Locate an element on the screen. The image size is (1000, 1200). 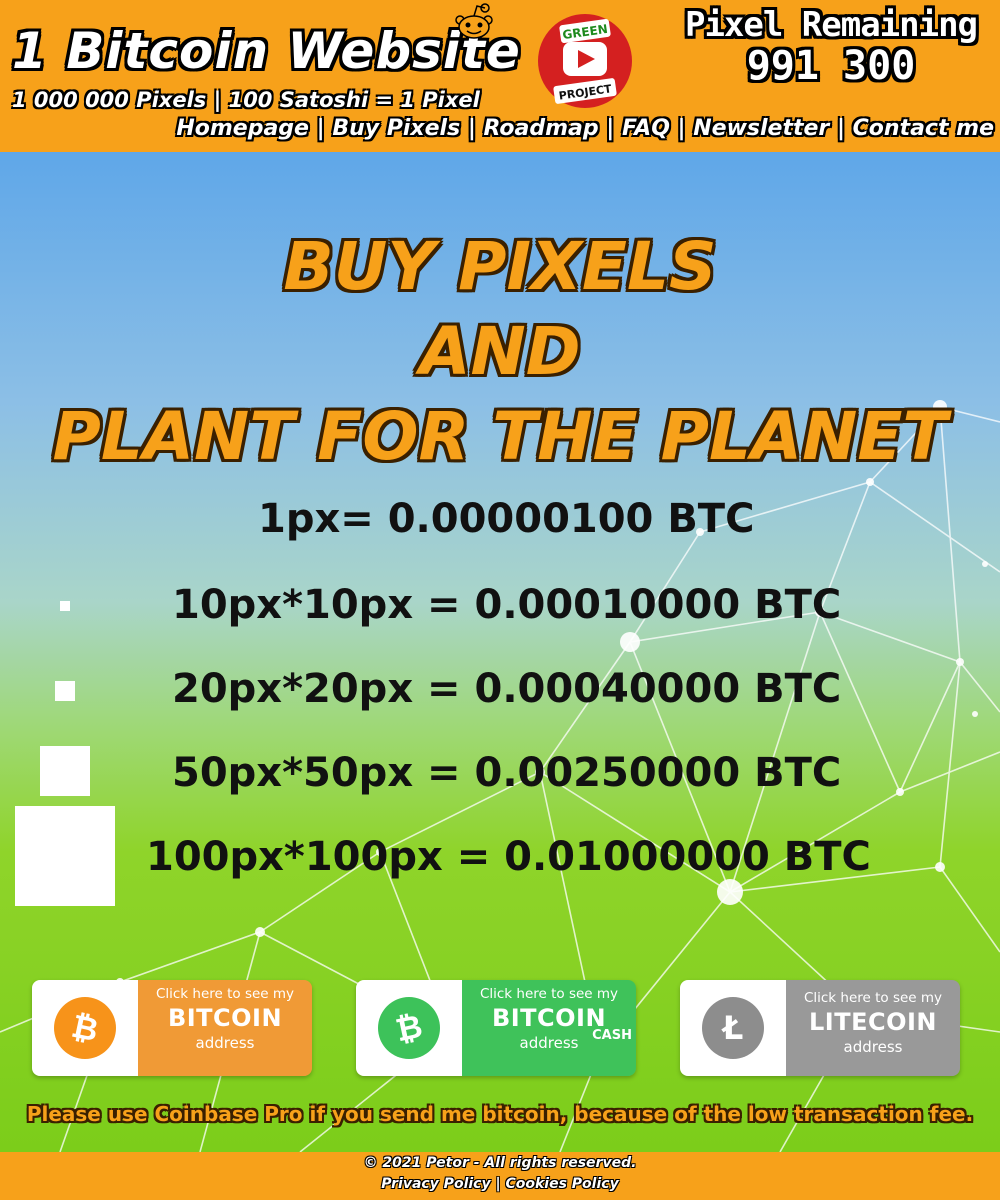
privacy-policy-link: Privacy Policy is located at coordinates (436, 1184).